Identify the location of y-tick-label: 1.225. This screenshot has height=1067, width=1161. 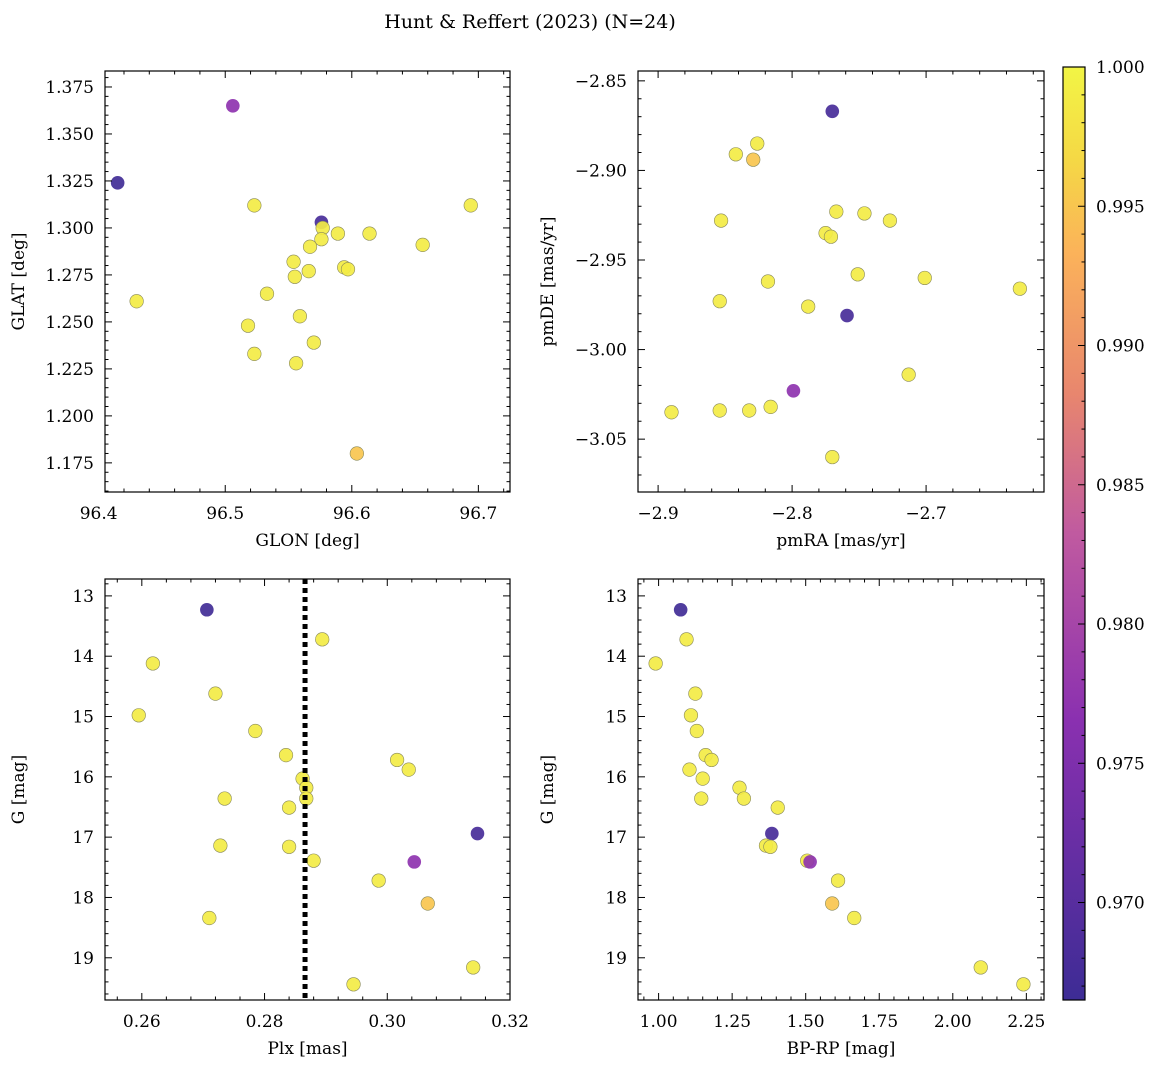
(69, 370).